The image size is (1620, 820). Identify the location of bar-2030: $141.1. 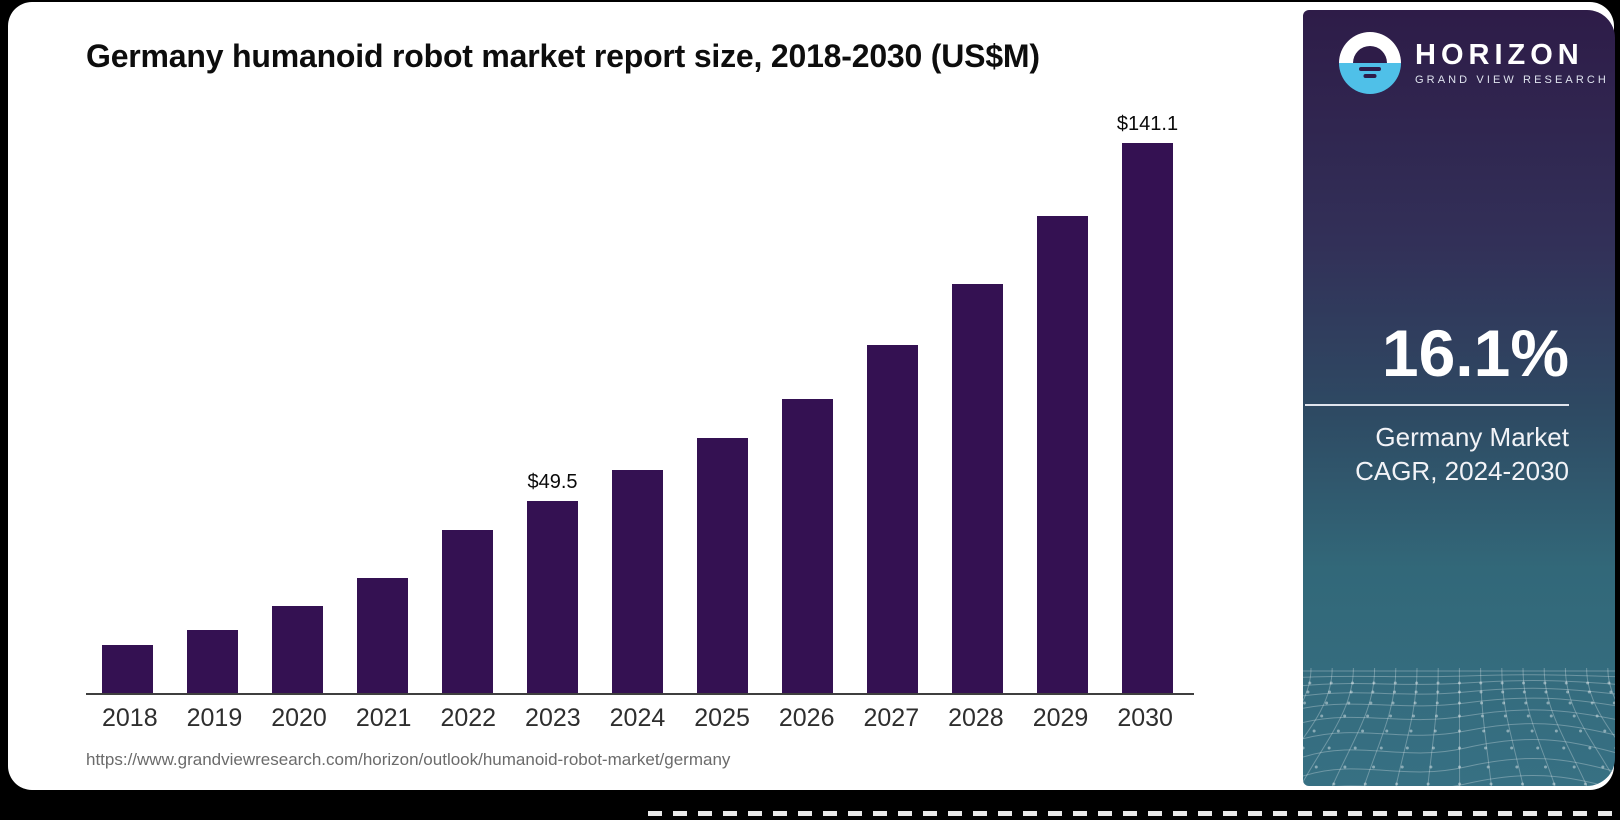
(1147, 403).